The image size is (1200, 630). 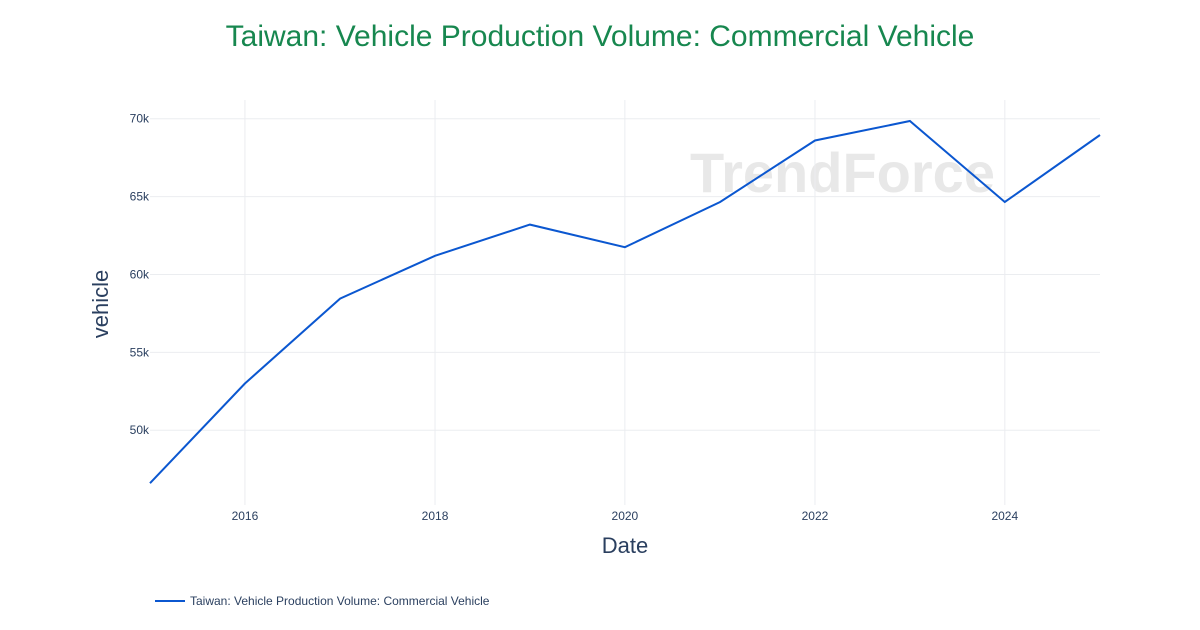 What do you see at coordinates (170, 601) in the screenshot?
I see `legend-line-swatch` at bounding box center [170, 601].